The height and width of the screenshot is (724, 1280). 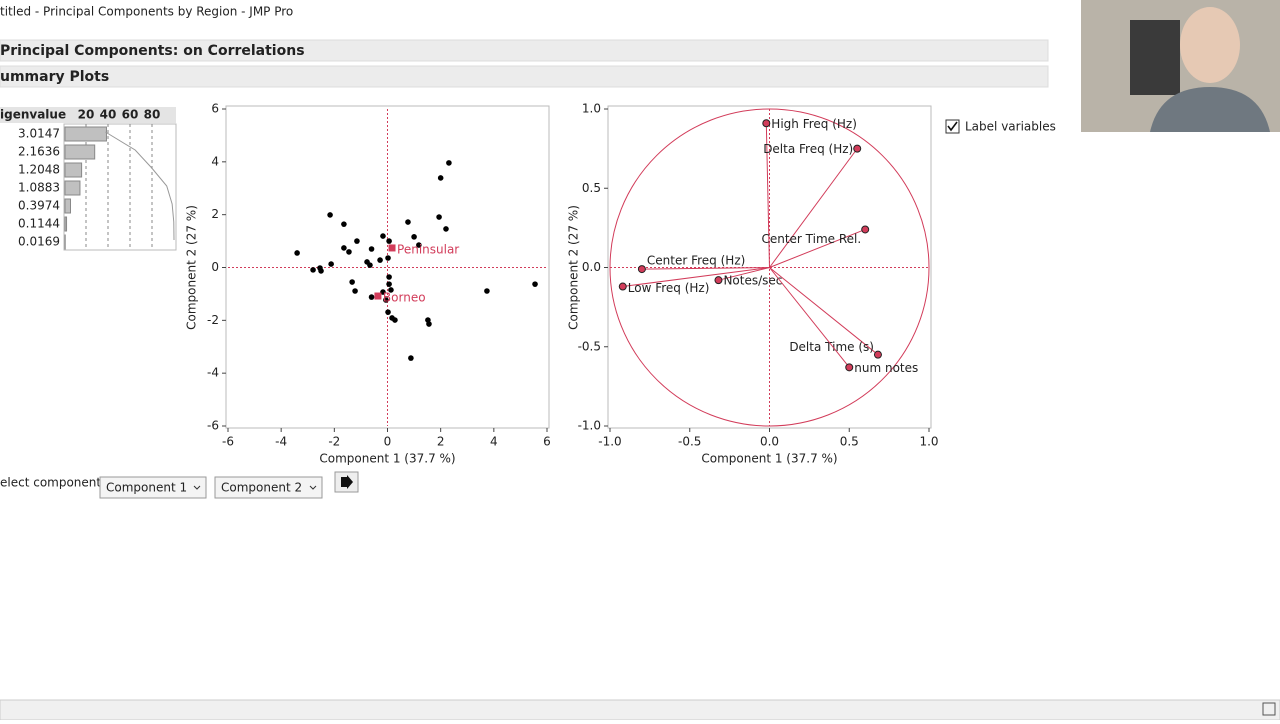 I want to click on group-label: Borneo, so click(x=404, y=298).